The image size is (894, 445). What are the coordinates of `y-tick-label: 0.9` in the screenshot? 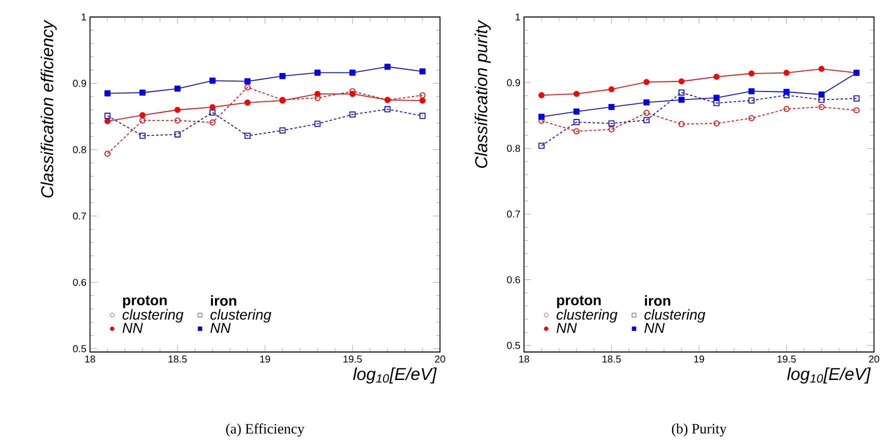 It's located at (79, 83).